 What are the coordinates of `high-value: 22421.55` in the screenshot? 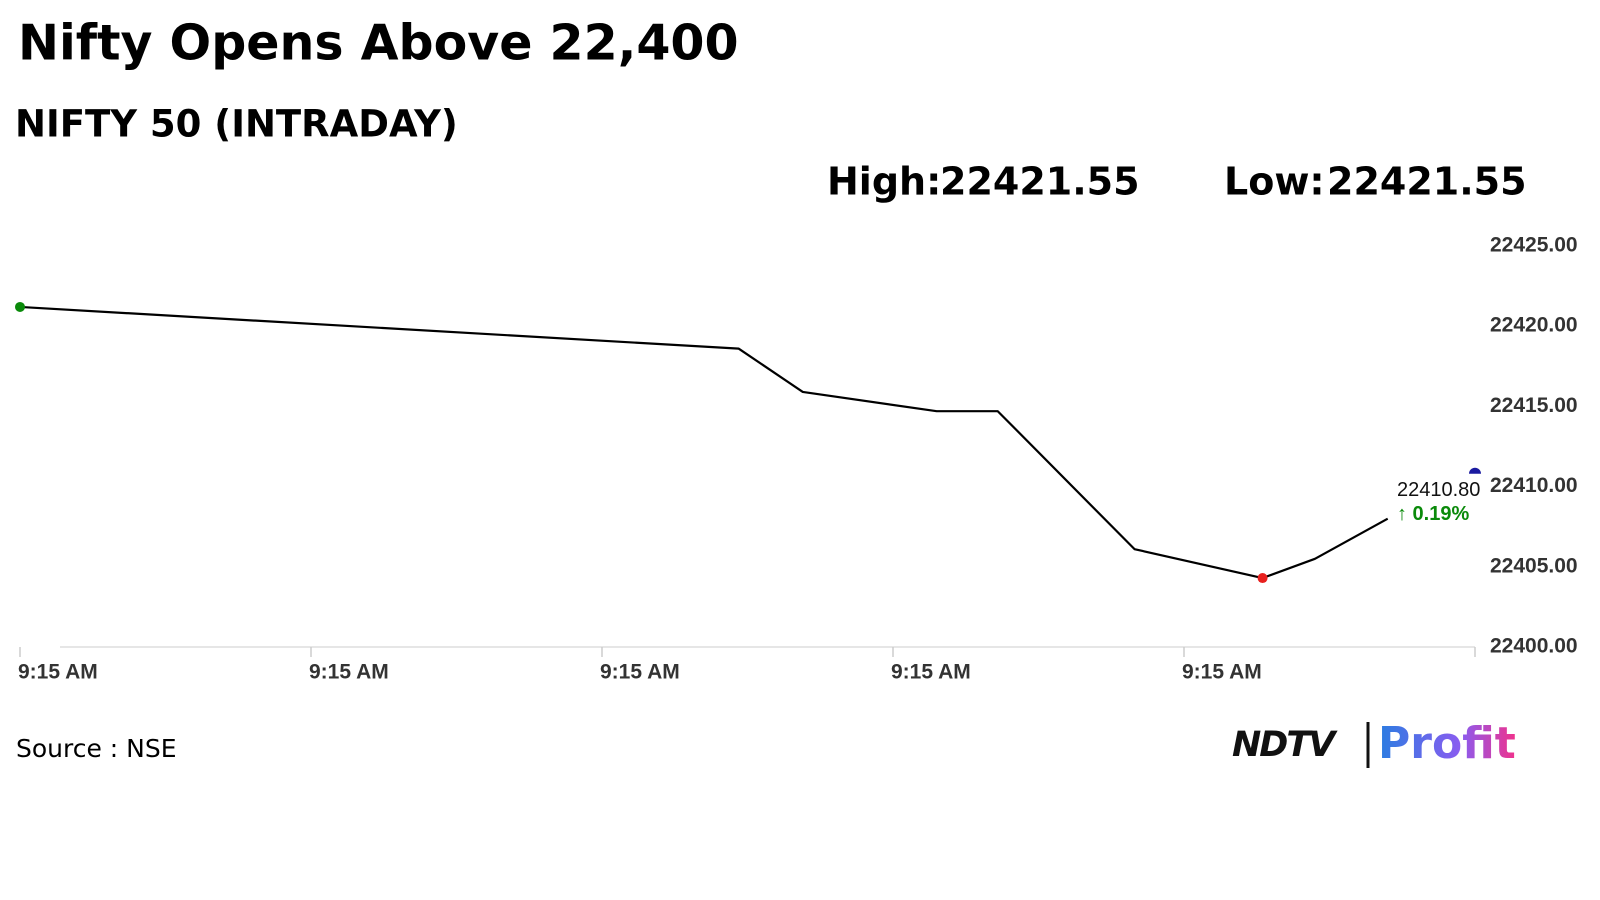 It's located at (1040, 182).